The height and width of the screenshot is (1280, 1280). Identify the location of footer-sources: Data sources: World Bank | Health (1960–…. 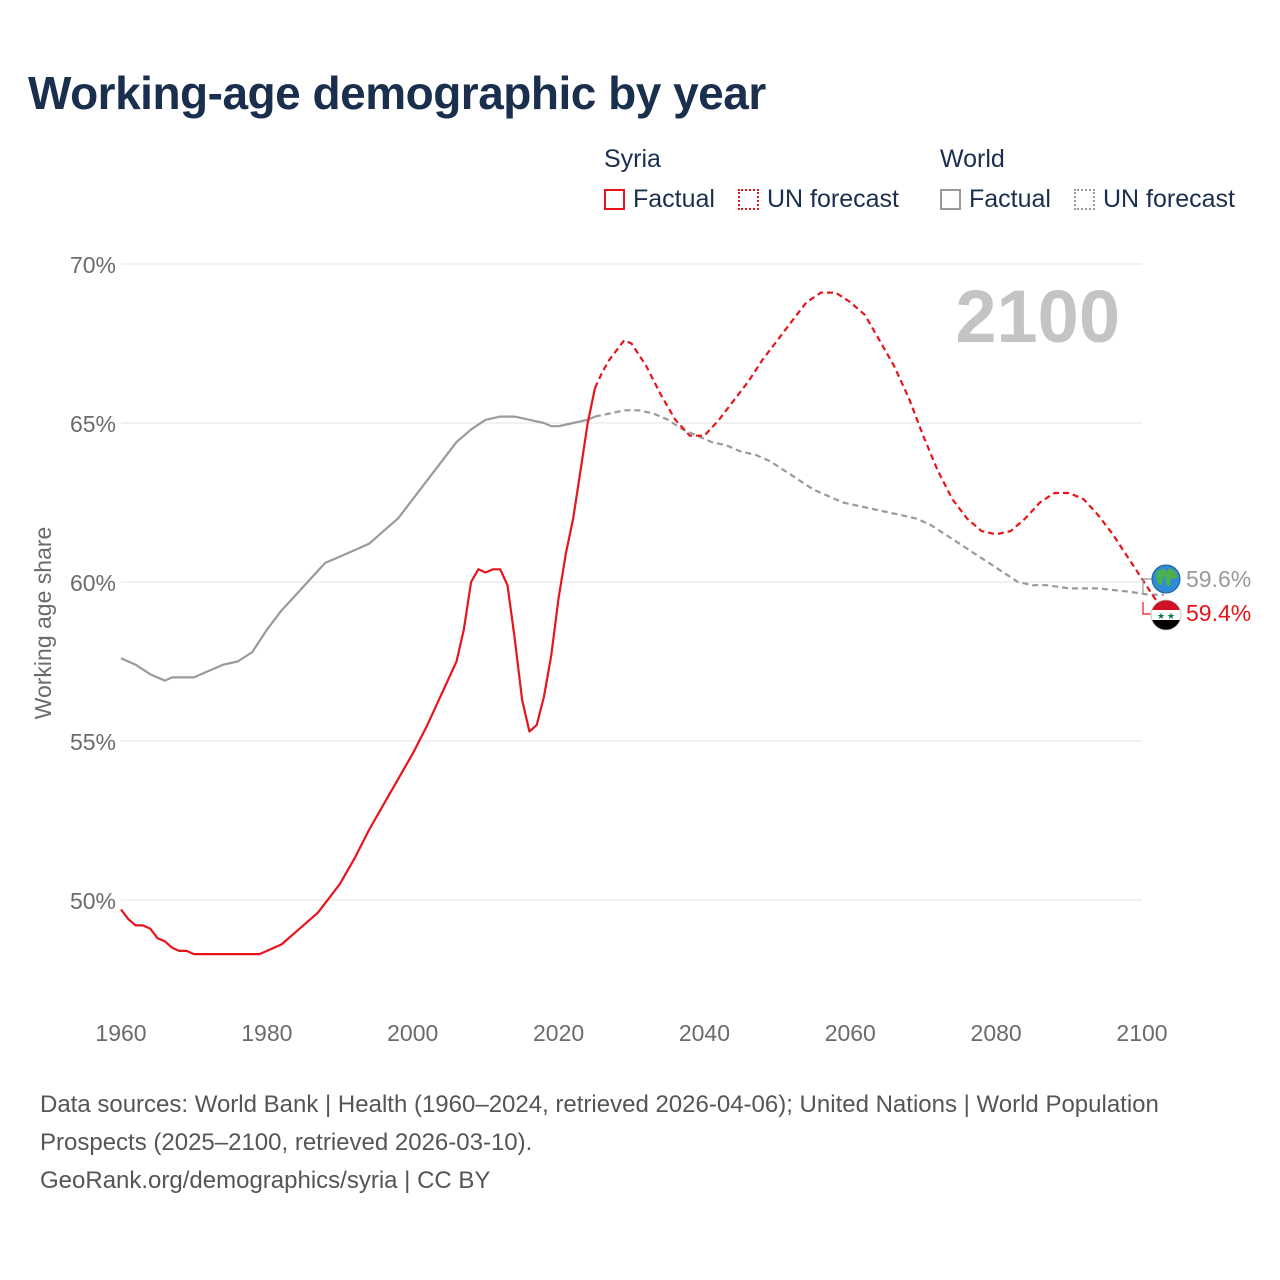
(599, 1123).